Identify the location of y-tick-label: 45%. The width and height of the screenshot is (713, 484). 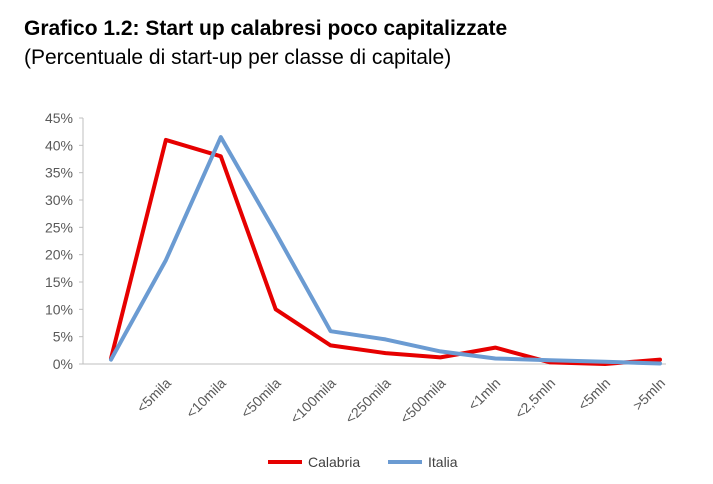
(59, 118).